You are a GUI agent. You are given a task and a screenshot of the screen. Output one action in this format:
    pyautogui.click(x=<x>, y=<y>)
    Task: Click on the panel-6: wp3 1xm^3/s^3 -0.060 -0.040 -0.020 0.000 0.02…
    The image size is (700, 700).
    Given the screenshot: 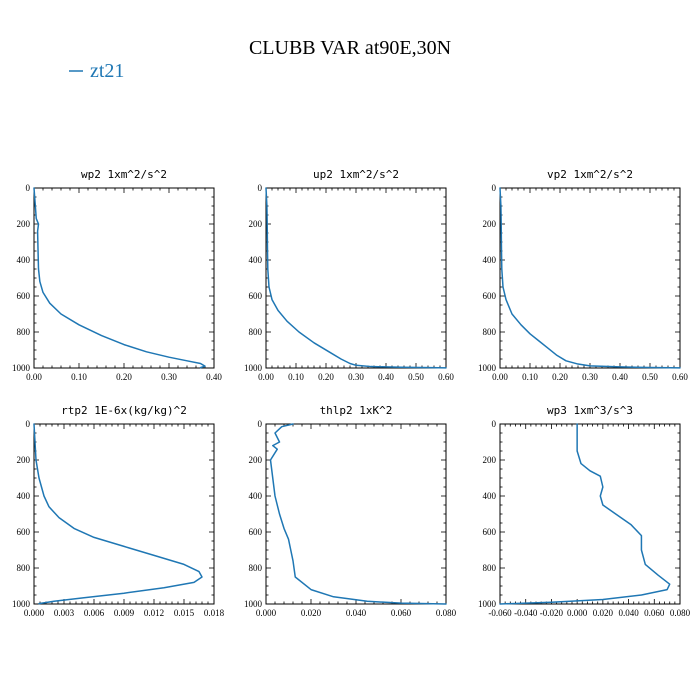 What is the action you would take?
    pyautogui.click(x=584, y=511)
    